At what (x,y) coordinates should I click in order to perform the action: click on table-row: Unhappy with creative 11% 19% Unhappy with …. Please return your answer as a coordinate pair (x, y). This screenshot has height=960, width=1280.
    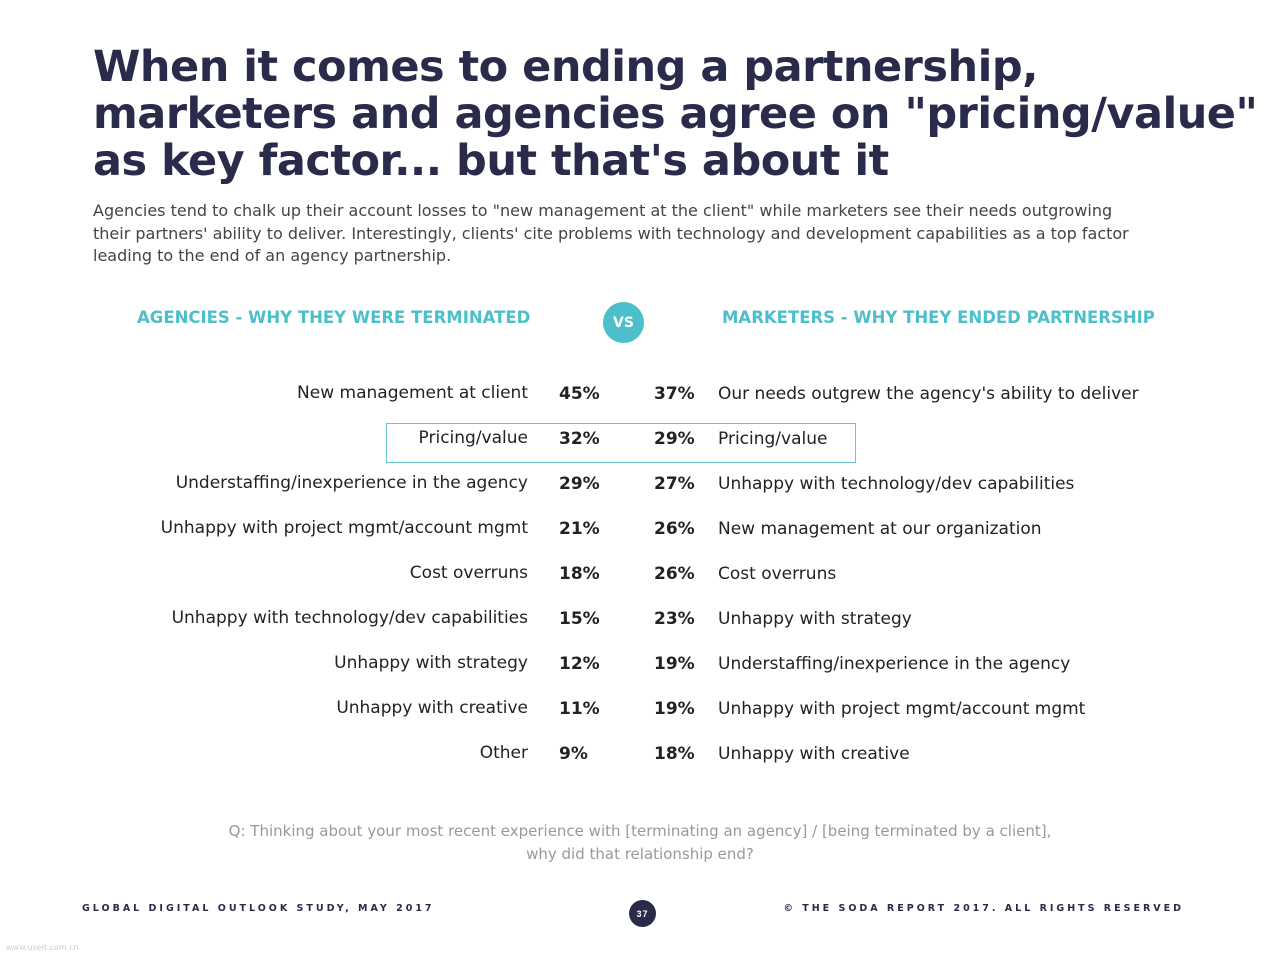
    Looking at the image, I should click on (640, 710).